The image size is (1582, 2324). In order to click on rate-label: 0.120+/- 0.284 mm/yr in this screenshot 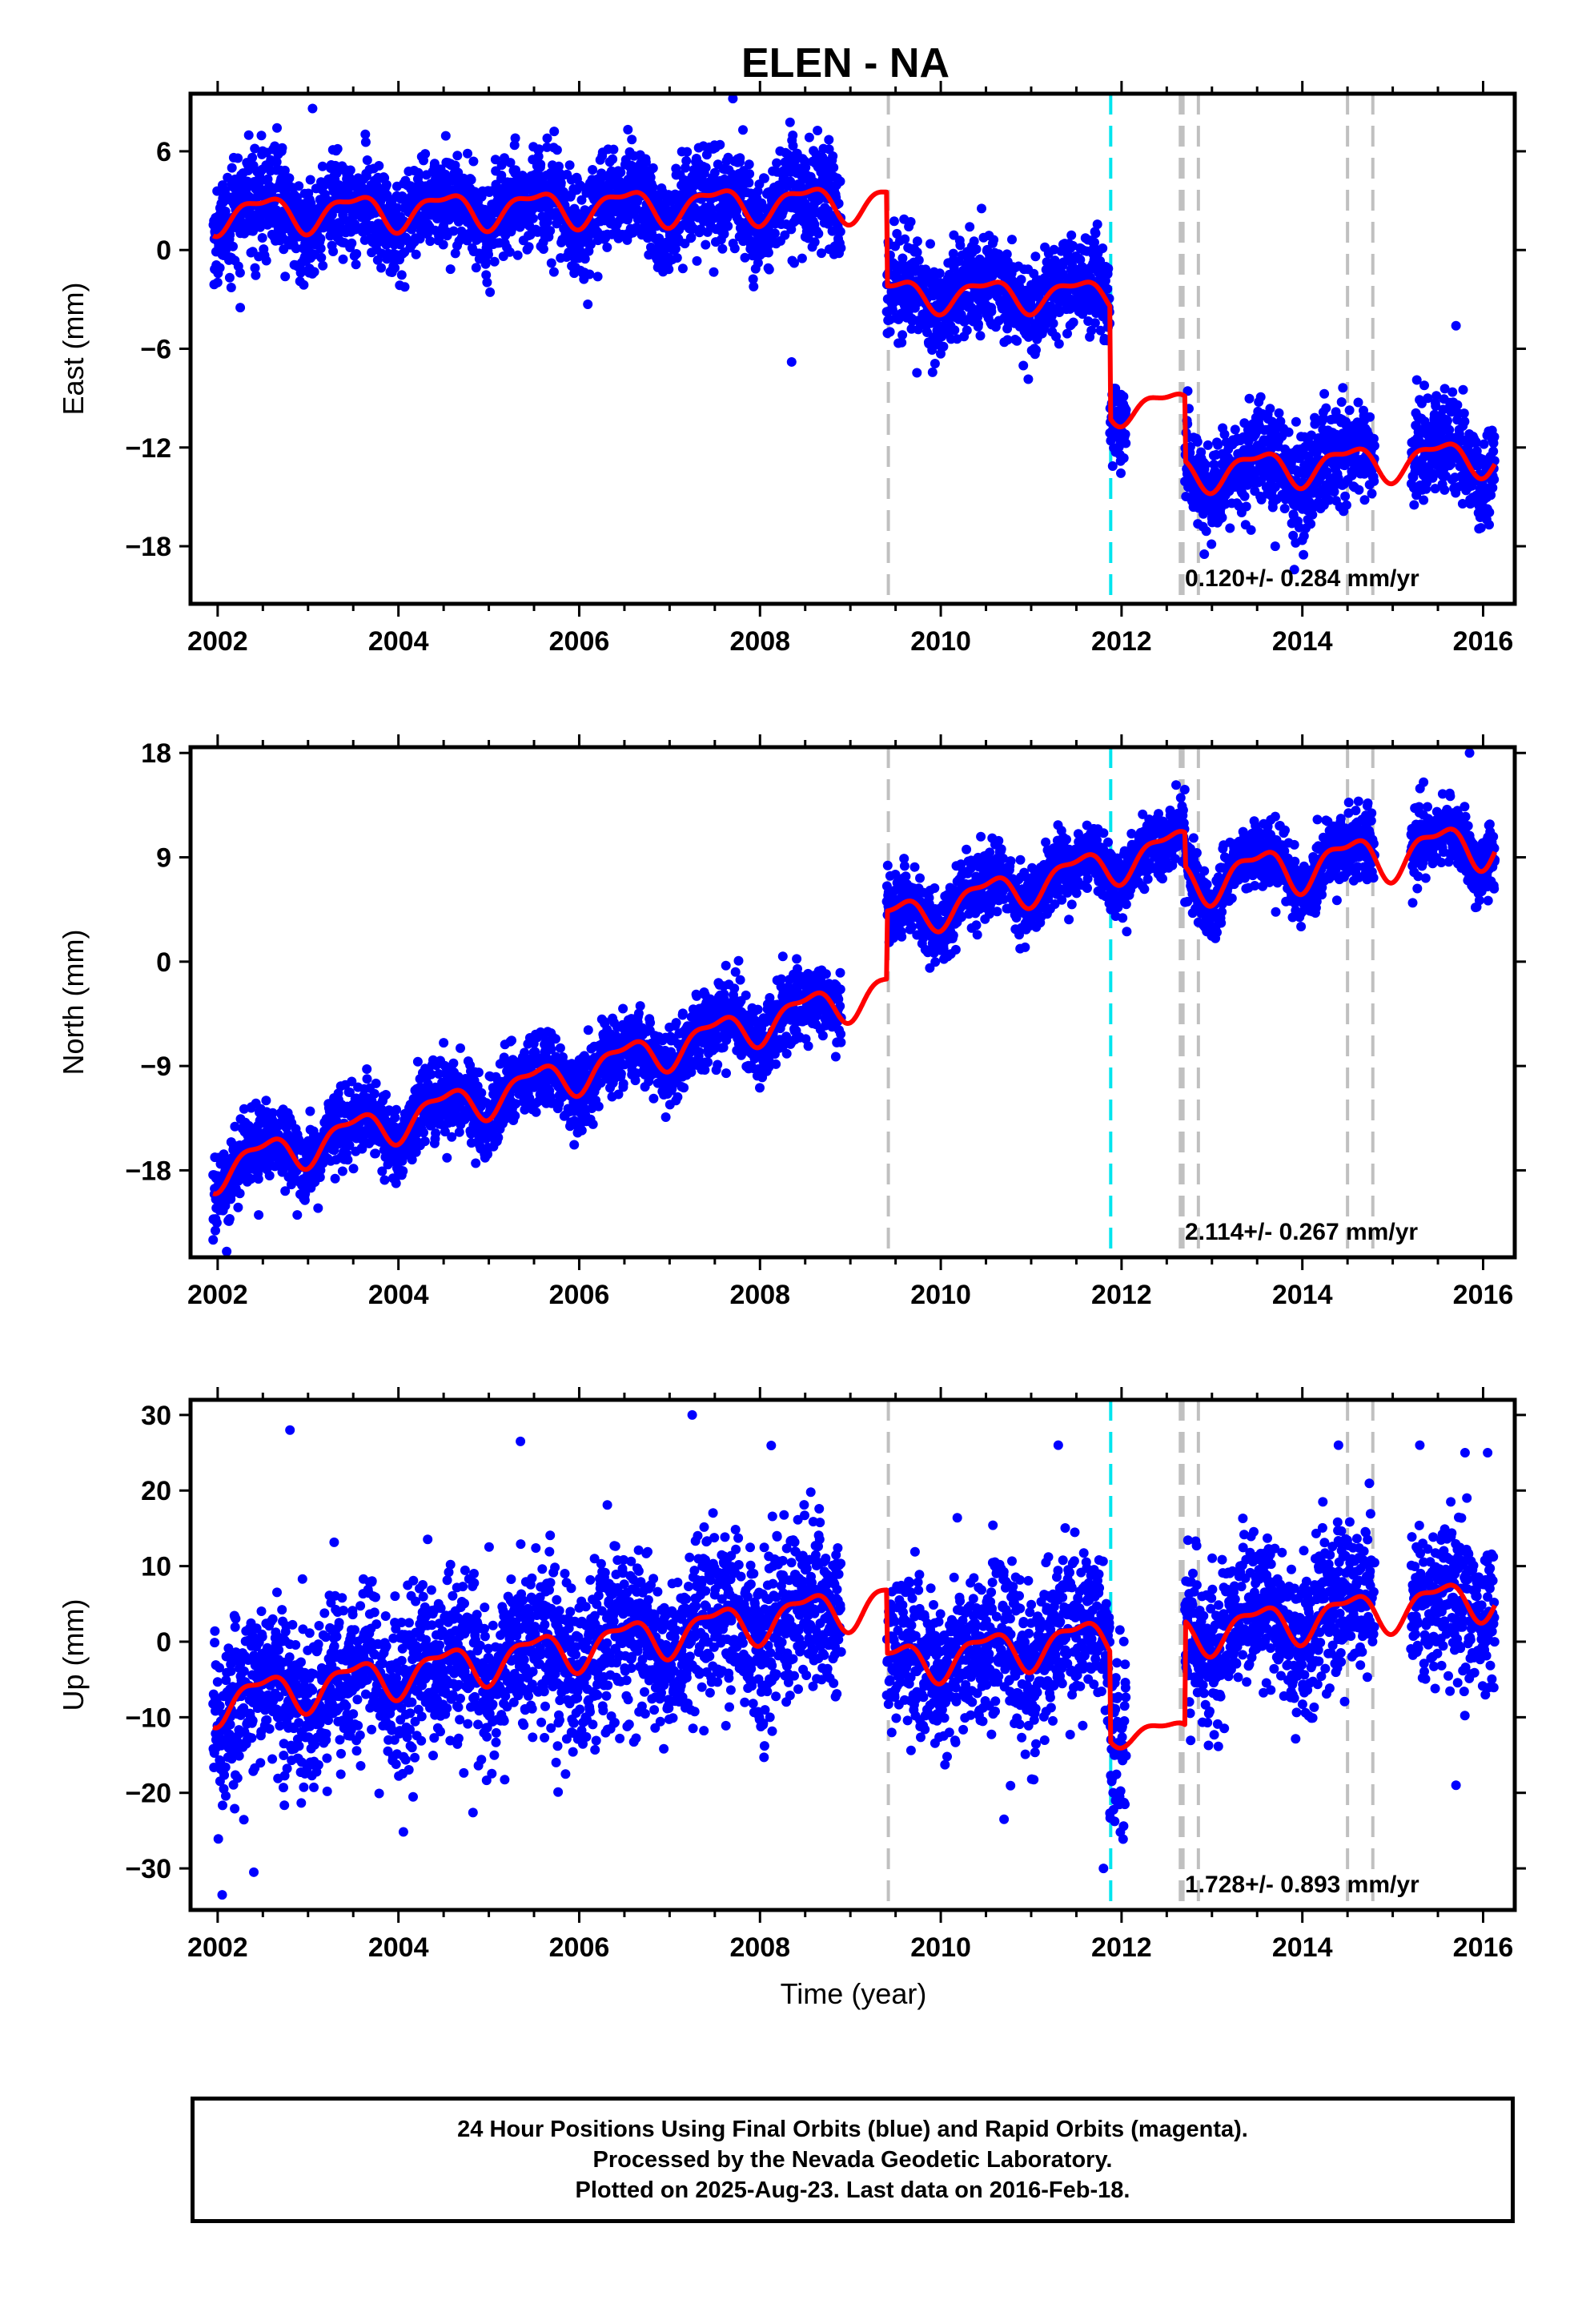, I will do `click(1302, 578)`.